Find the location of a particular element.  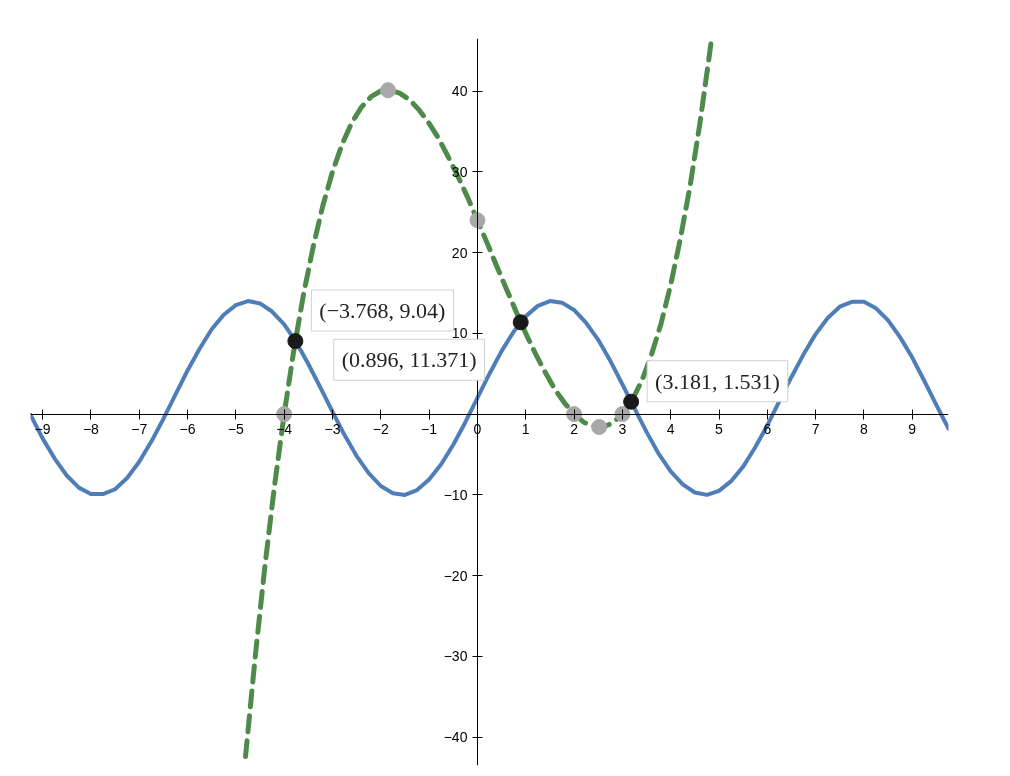

x-tick-label: 6 is located at coordinates (767, 429).